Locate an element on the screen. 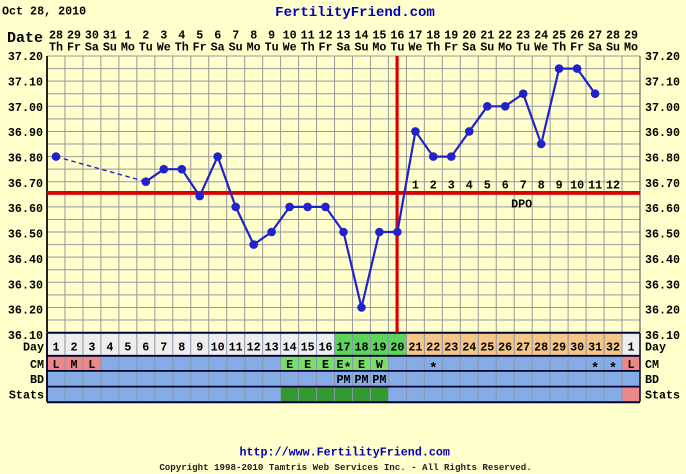 This screenshot has width=686, height=474. svg-text: 23 is located at coordinates (523, 35).